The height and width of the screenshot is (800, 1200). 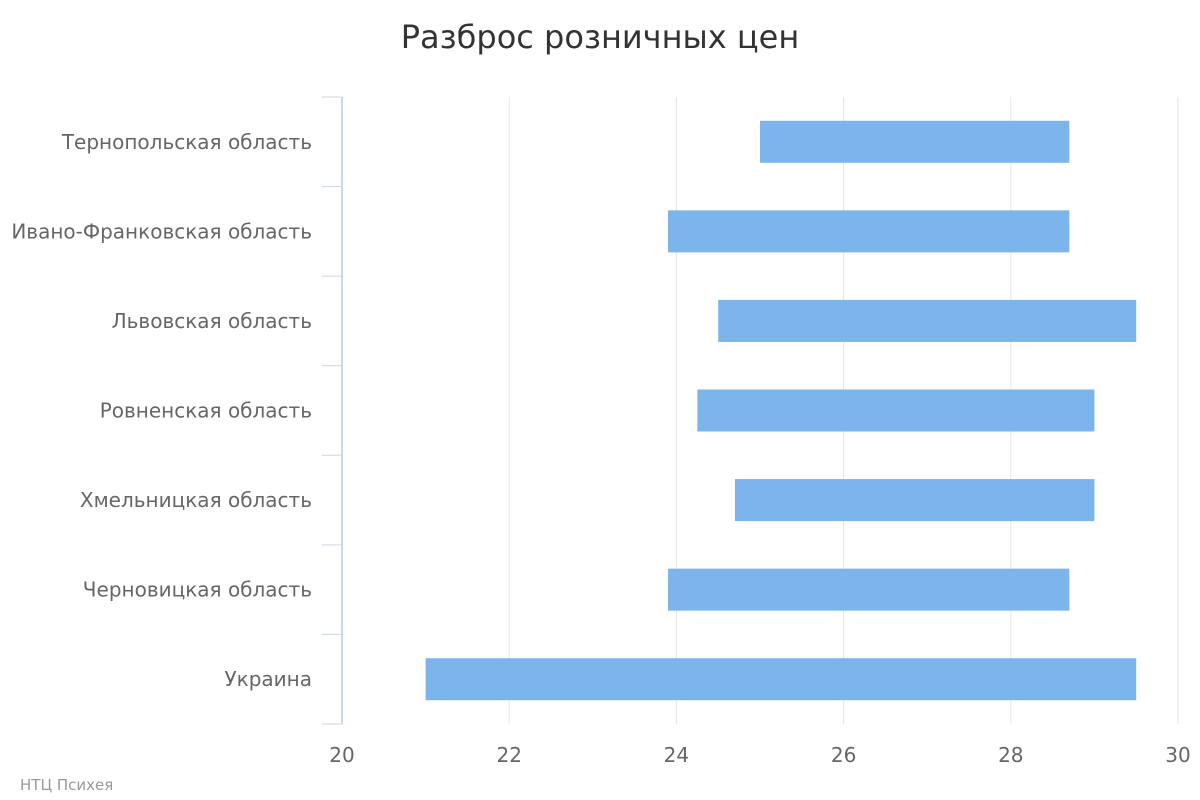 What do you see at coordinates (508, 755) in the screenshot?
I see `x-tick-label-22: 22` at bounding box center [508, 755].